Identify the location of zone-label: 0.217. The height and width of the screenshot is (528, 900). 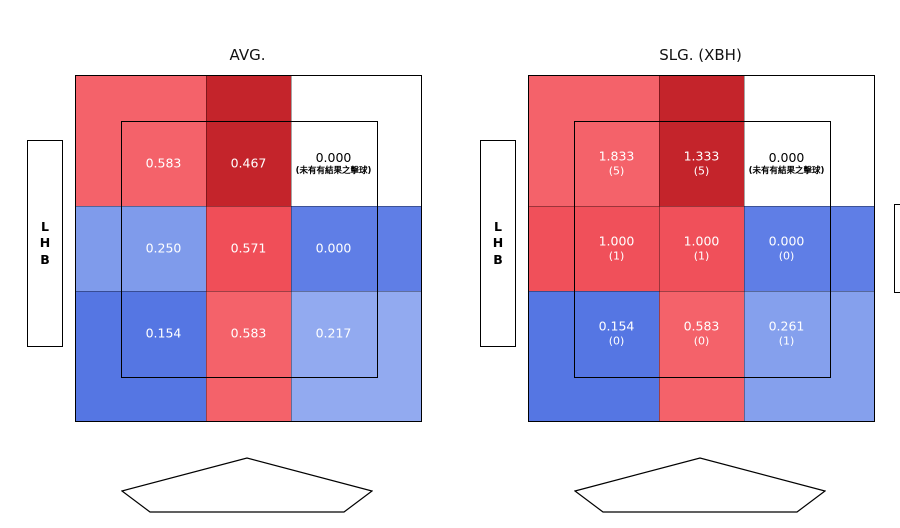
(334, 333).